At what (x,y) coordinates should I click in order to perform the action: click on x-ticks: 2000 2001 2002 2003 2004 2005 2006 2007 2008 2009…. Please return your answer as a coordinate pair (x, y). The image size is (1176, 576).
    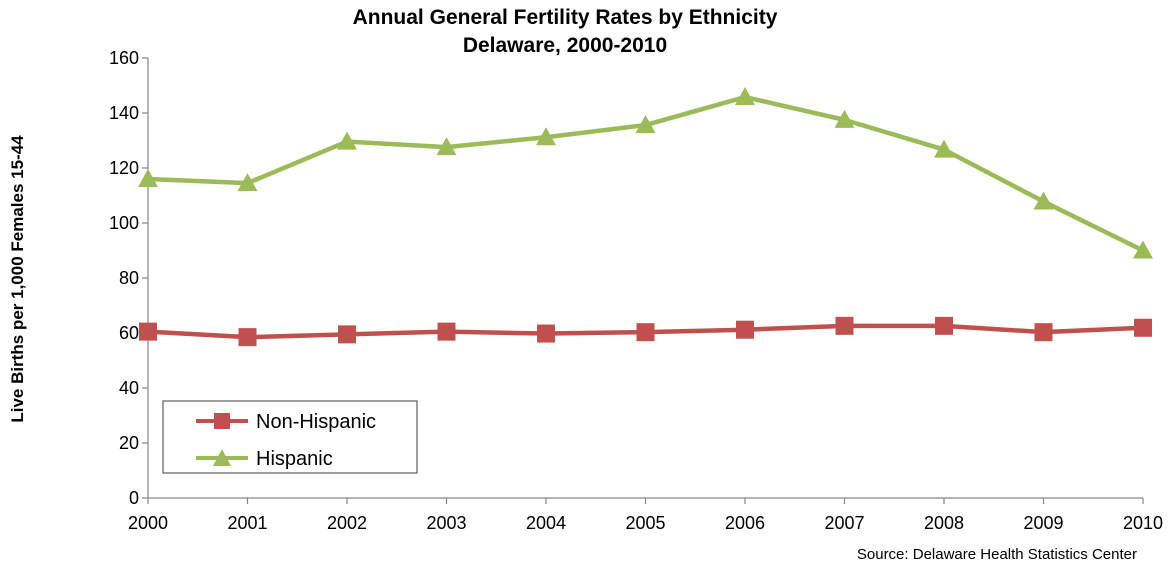
    Looking at the image, I should click on (645, 515).